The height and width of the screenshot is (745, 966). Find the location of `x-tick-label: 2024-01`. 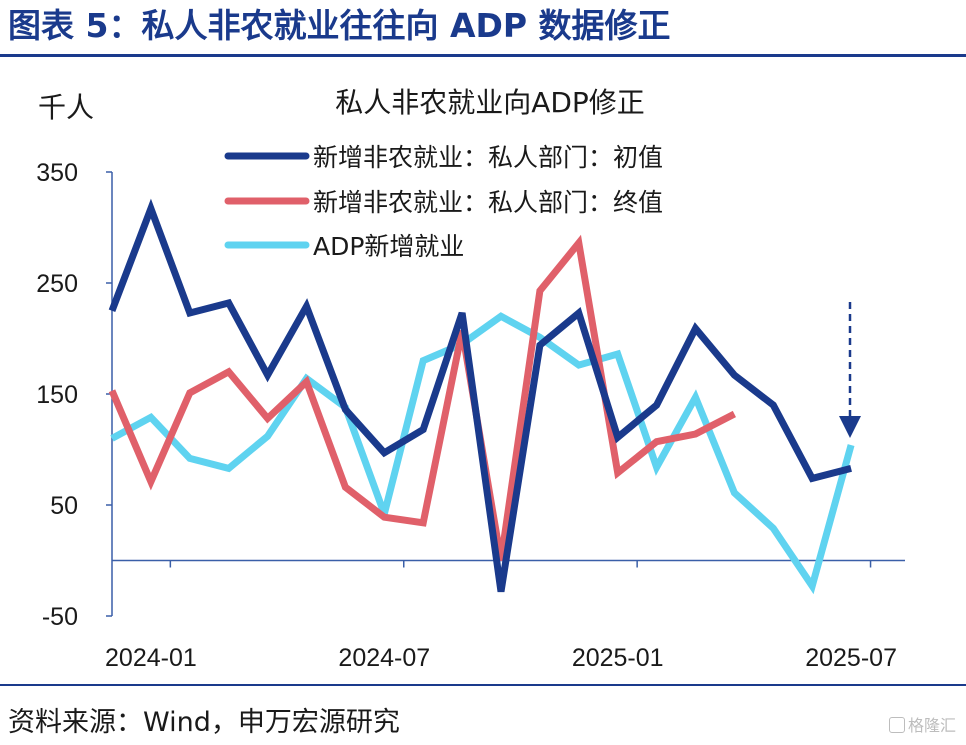

x-tick-label: 2024-01 is located at coordinates (151, 658).